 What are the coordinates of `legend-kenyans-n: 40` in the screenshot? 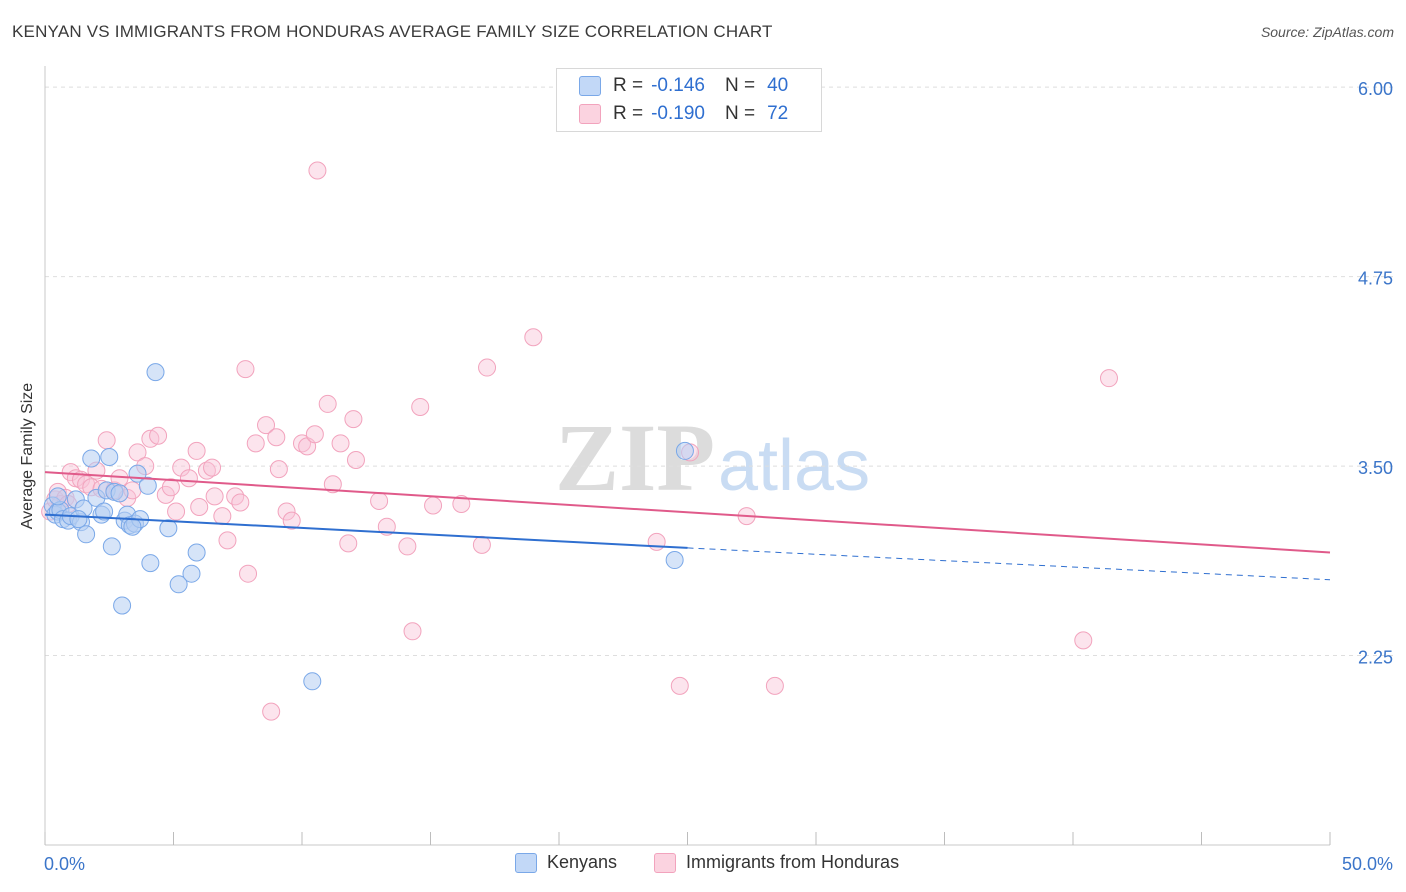 It's located at (778, 85).